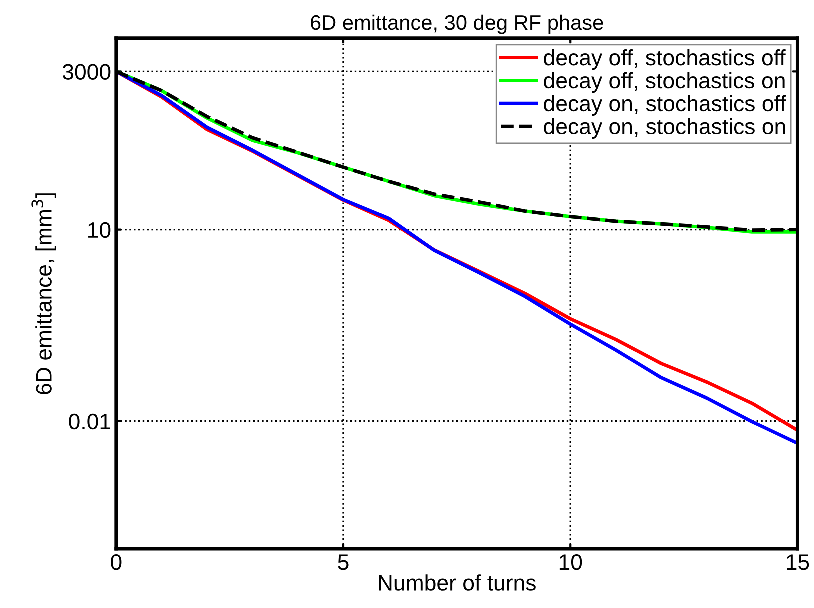  Describe the element at coordinates (44, 294) in the screenshot. I see `y-axis-title: 6D emittance, [mm$^{3}$]` at that location.